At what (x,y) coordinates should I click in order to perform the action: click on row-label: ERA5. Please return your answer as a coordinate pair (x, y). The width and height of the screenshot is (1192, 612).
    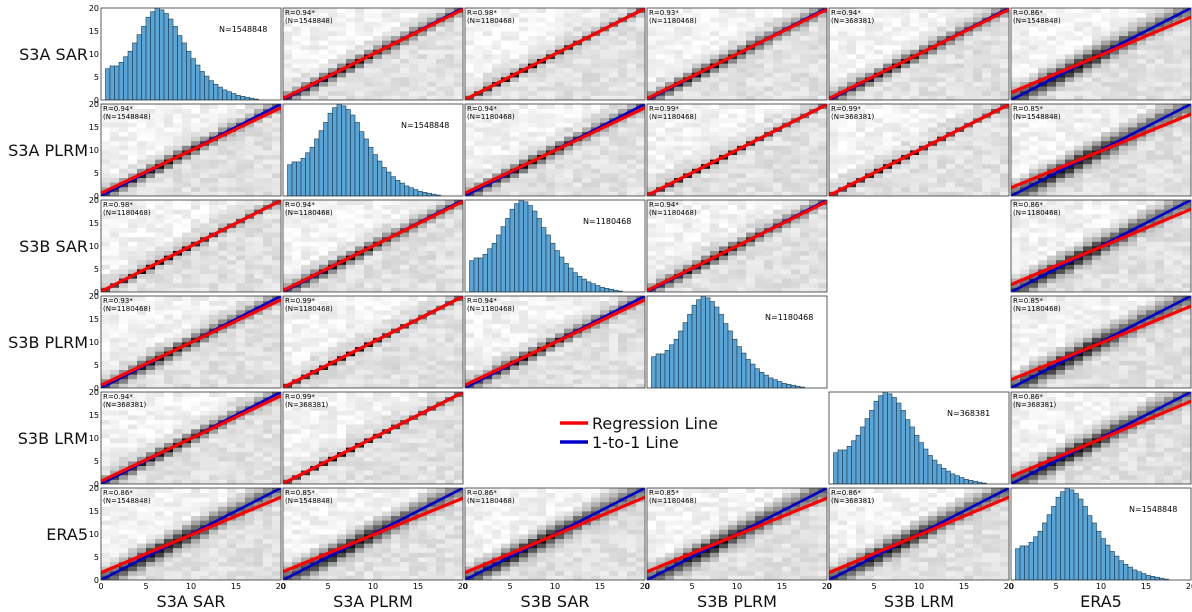
    Looking at the image, I should click on (67, 534).